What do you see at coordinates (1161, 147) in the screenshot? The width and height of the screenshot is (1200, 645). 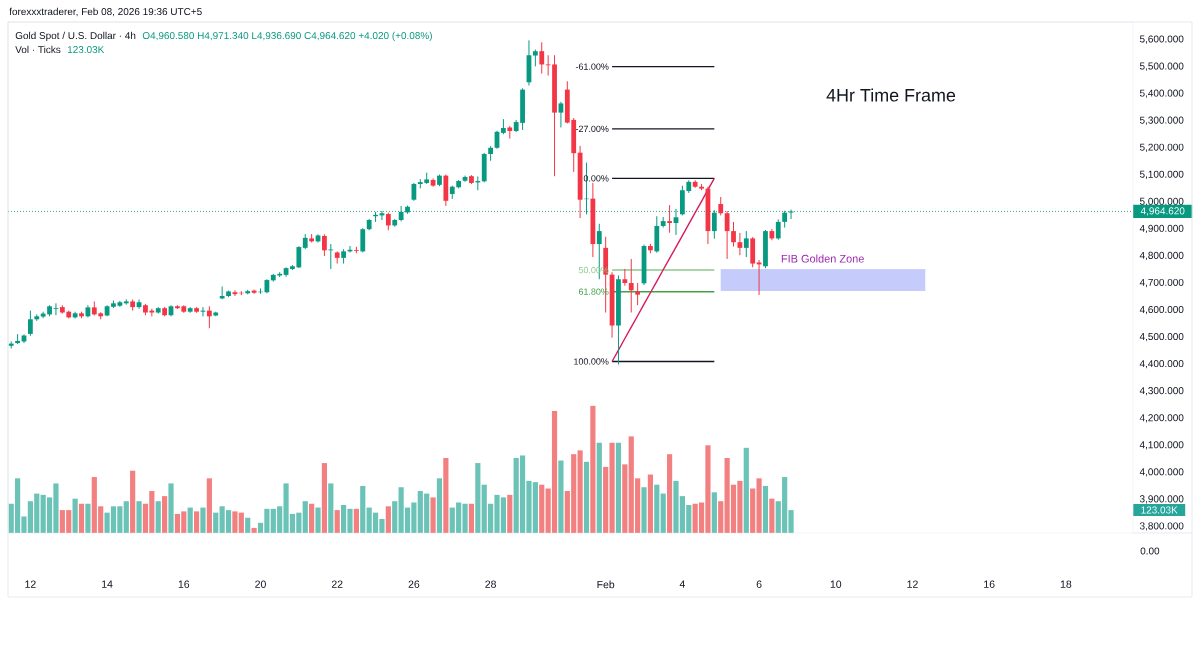 I see `y-tick-label: 5,200.000` at bounding box center [1161, 147].